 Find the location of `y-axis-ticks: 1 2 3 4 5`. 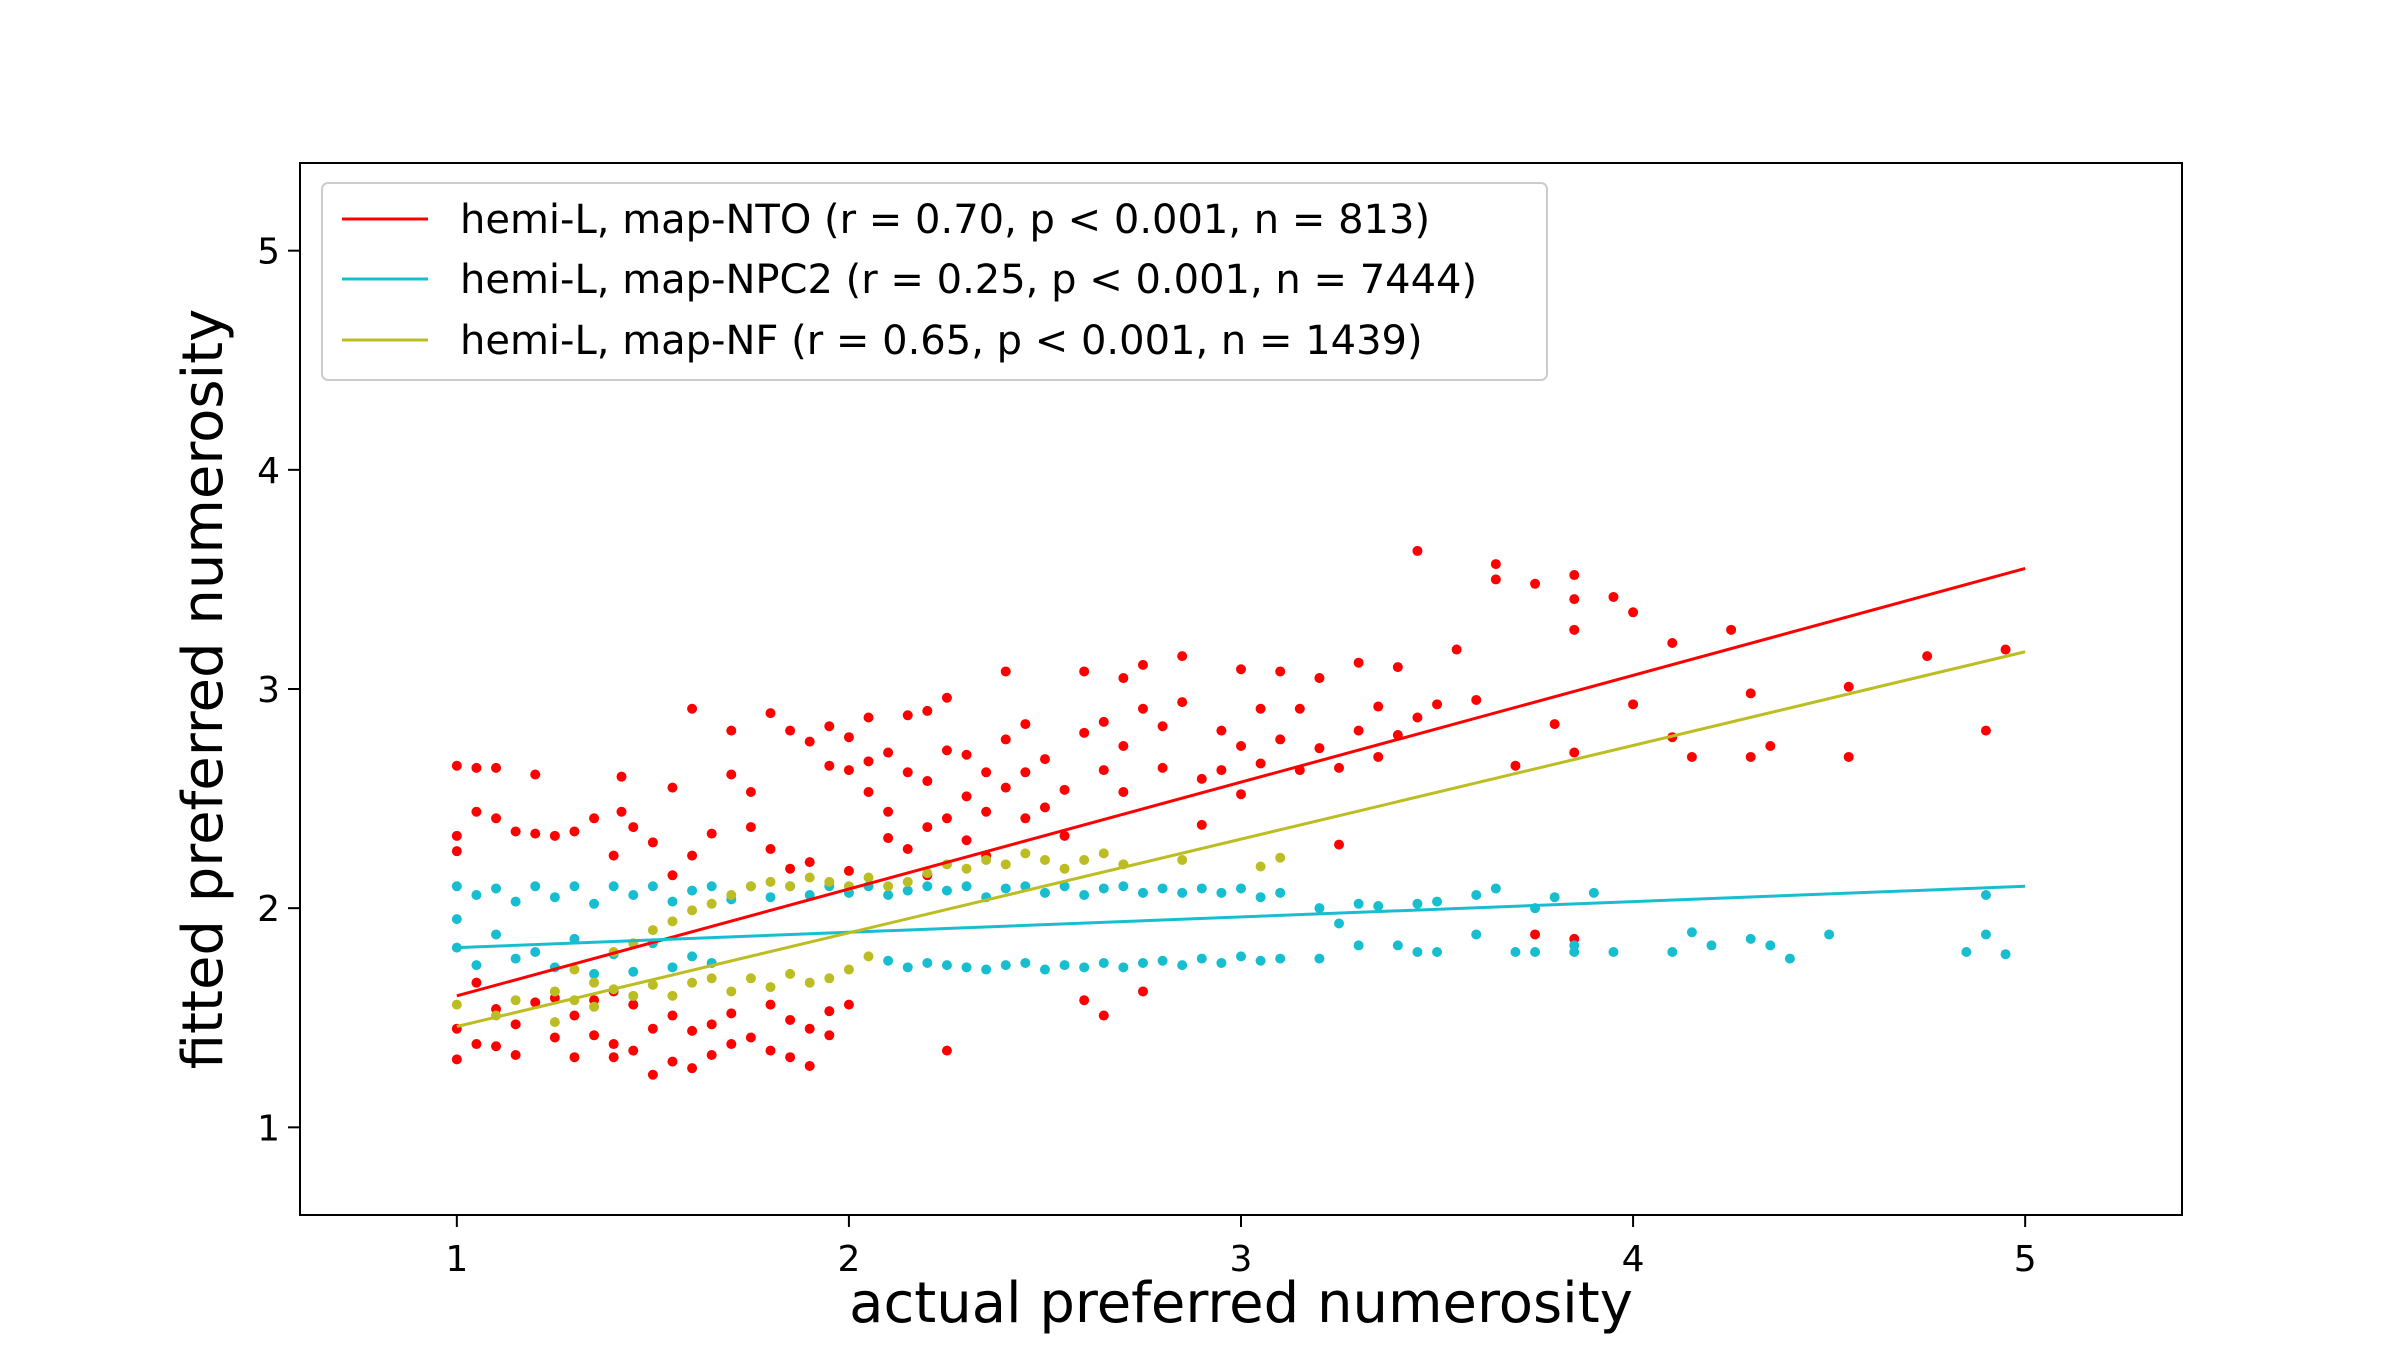

y-axis-ticks: 1 2 3 4 5 is located at coordinates (278, 690).